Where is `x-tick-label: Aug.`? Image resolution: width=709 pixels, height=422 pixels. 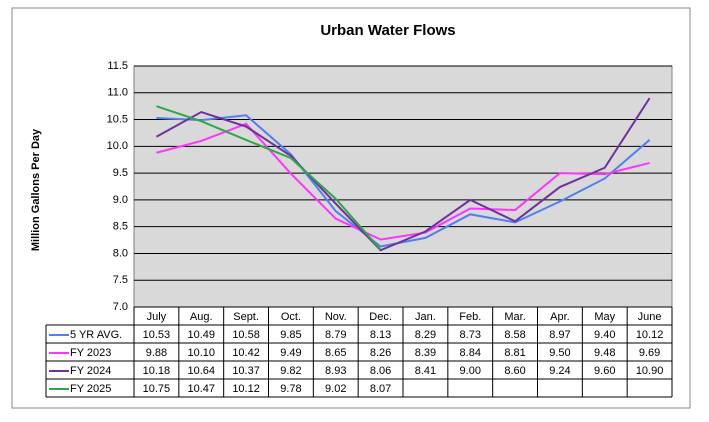 x-tick-label: Aug. is located at coordinates (201, 317).